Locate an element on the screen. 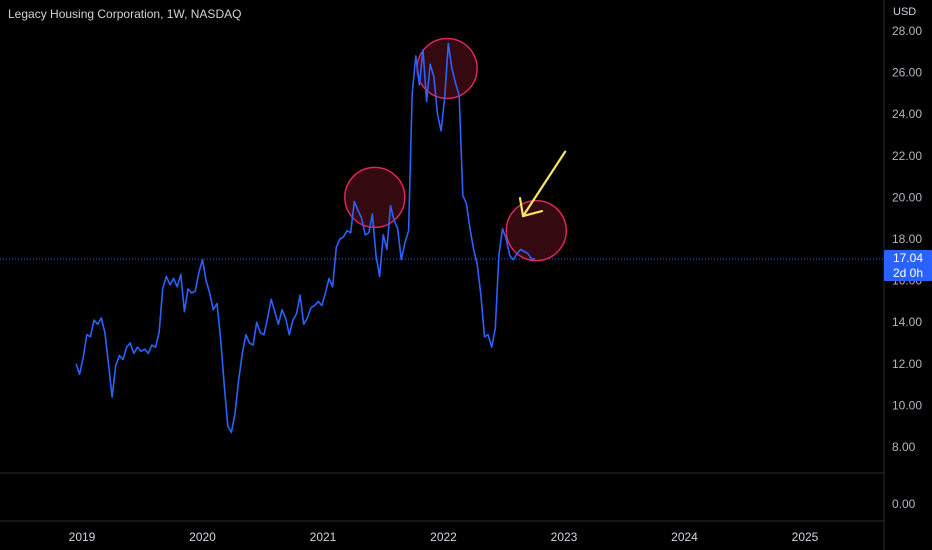  y-tick-label: 26.00 is located at coordinates (907, 73).